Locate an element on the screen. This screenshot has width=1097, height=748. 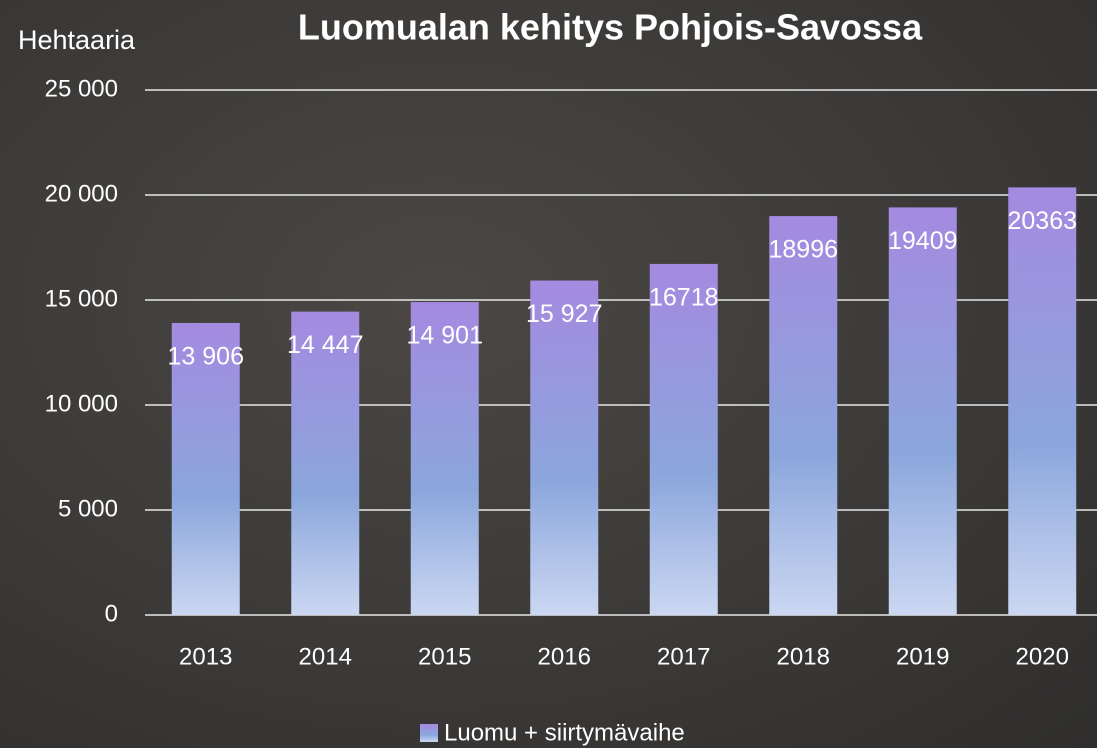
y-tick-label: 25 000 is located at coordinates (81, 88).